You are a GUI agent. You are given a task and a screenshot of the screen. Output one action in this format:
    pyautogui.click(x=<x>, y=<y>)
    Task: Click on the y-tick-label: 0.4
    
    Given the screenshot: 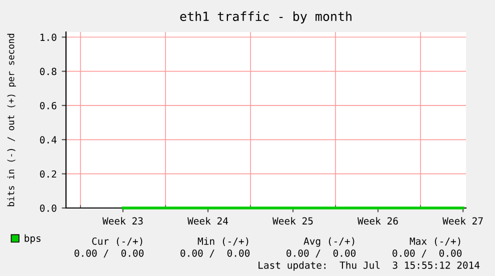 What is the action you would take?
    pyautogui.click(x=48, y=140)
    